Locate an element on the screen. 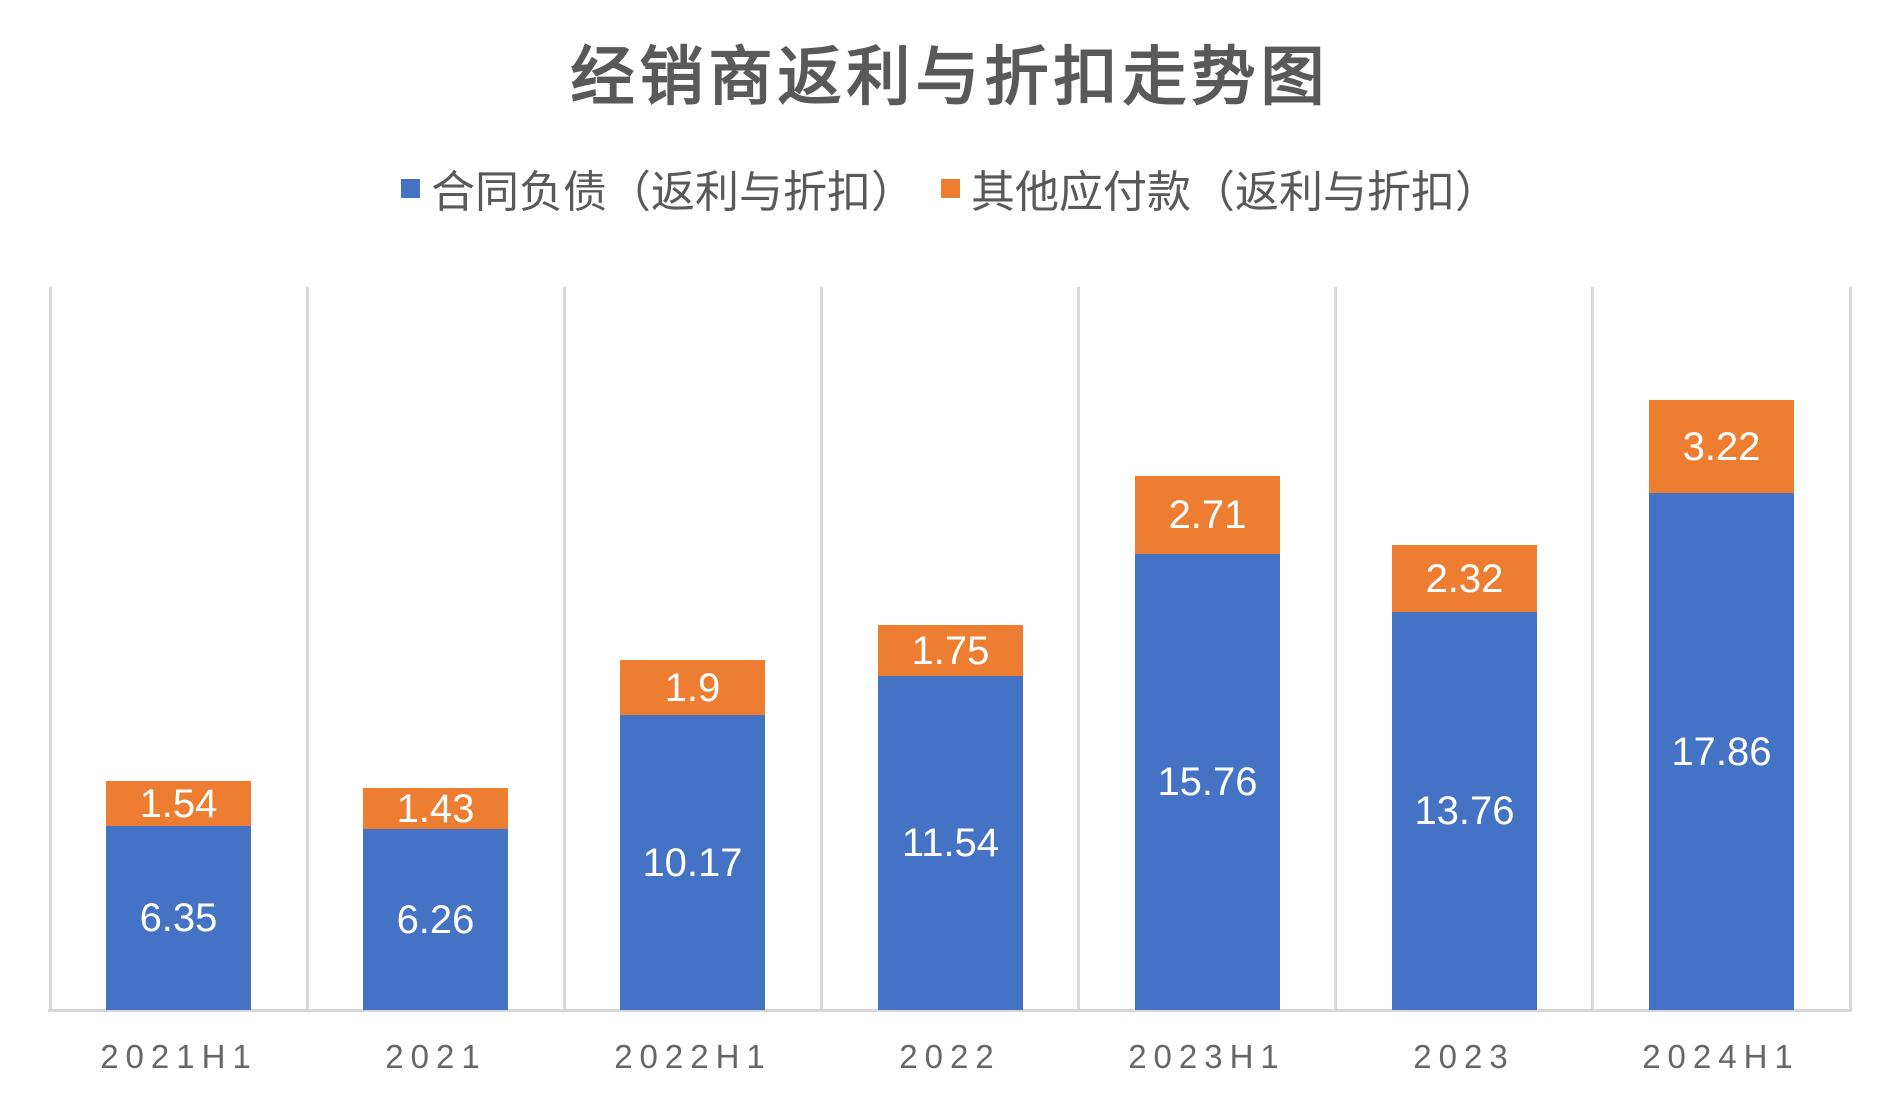 Image resolution: width=1903 pixels, height=1110 pixels. bar-segment: 2.71 is located at coordinates (1207, 515).